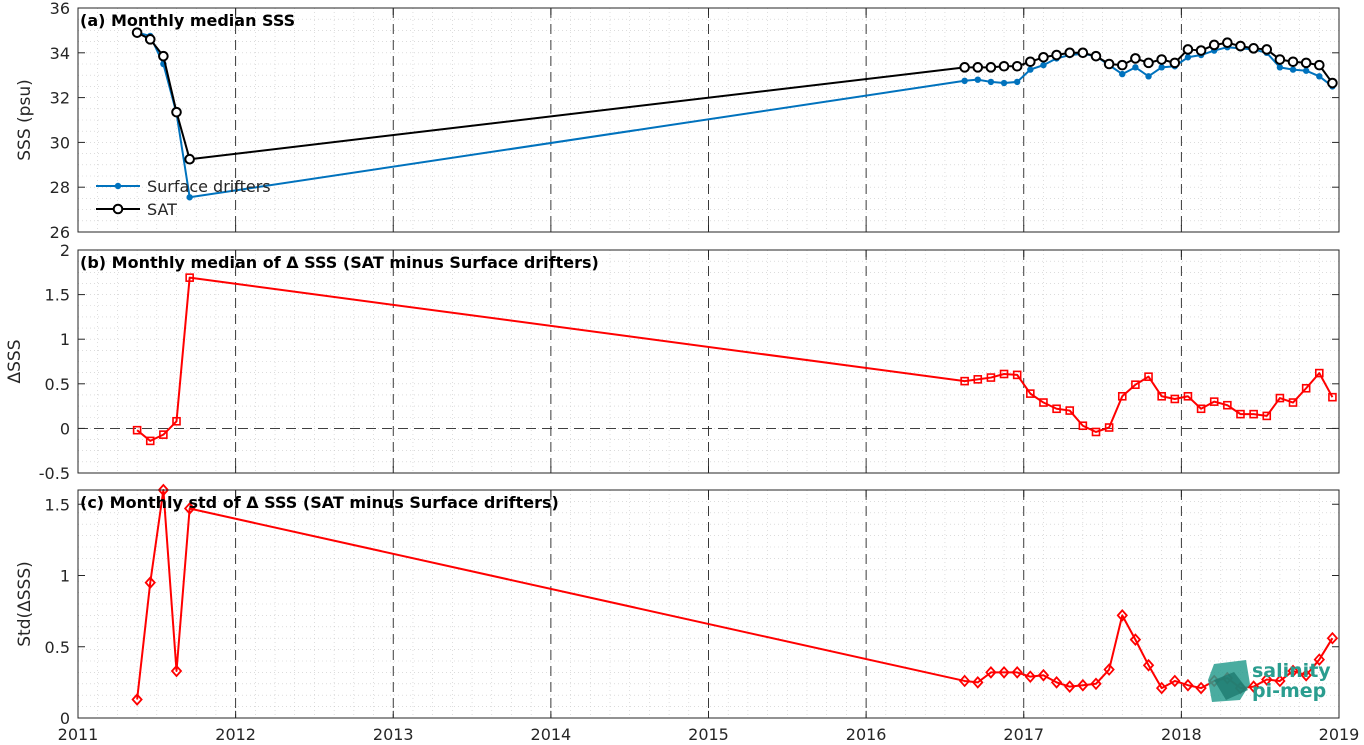 This screenshot has height=745, width=1364. I want to click on x-tick-label: 2017, so click(1023, 734).